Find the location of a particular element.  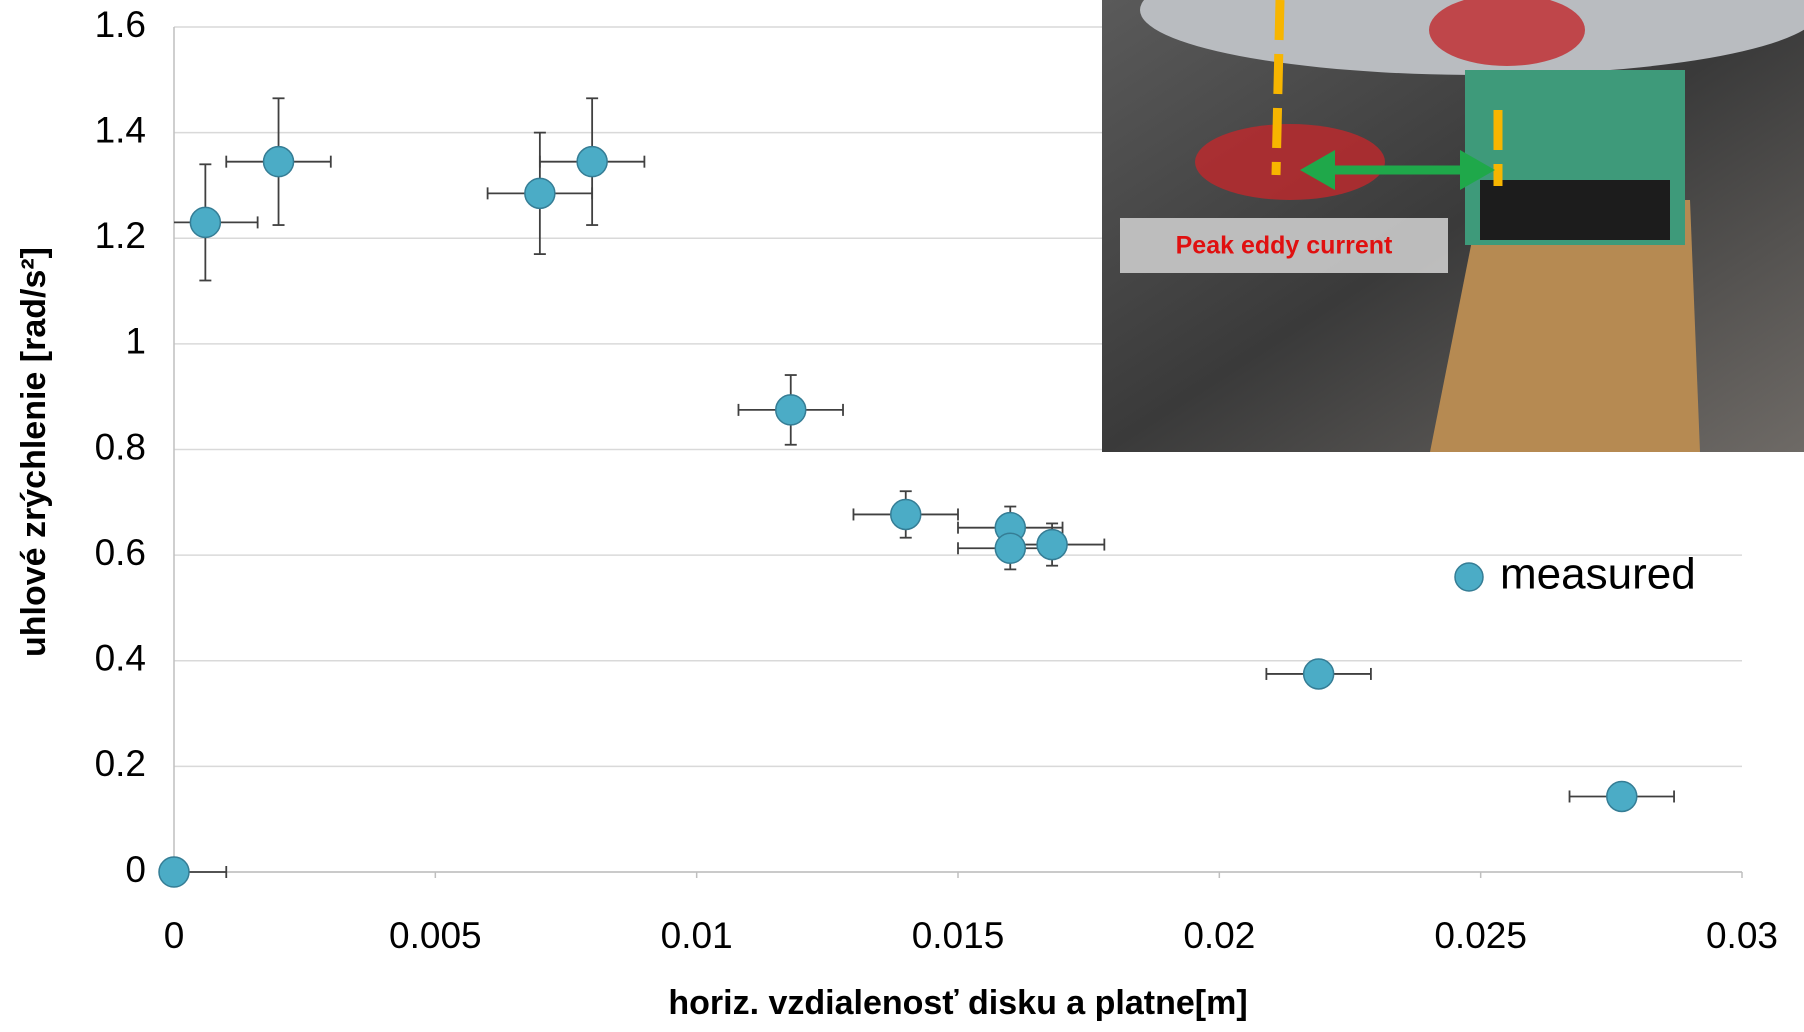

x-tick-label: 0.02 is located at coordinates (1219, 935).